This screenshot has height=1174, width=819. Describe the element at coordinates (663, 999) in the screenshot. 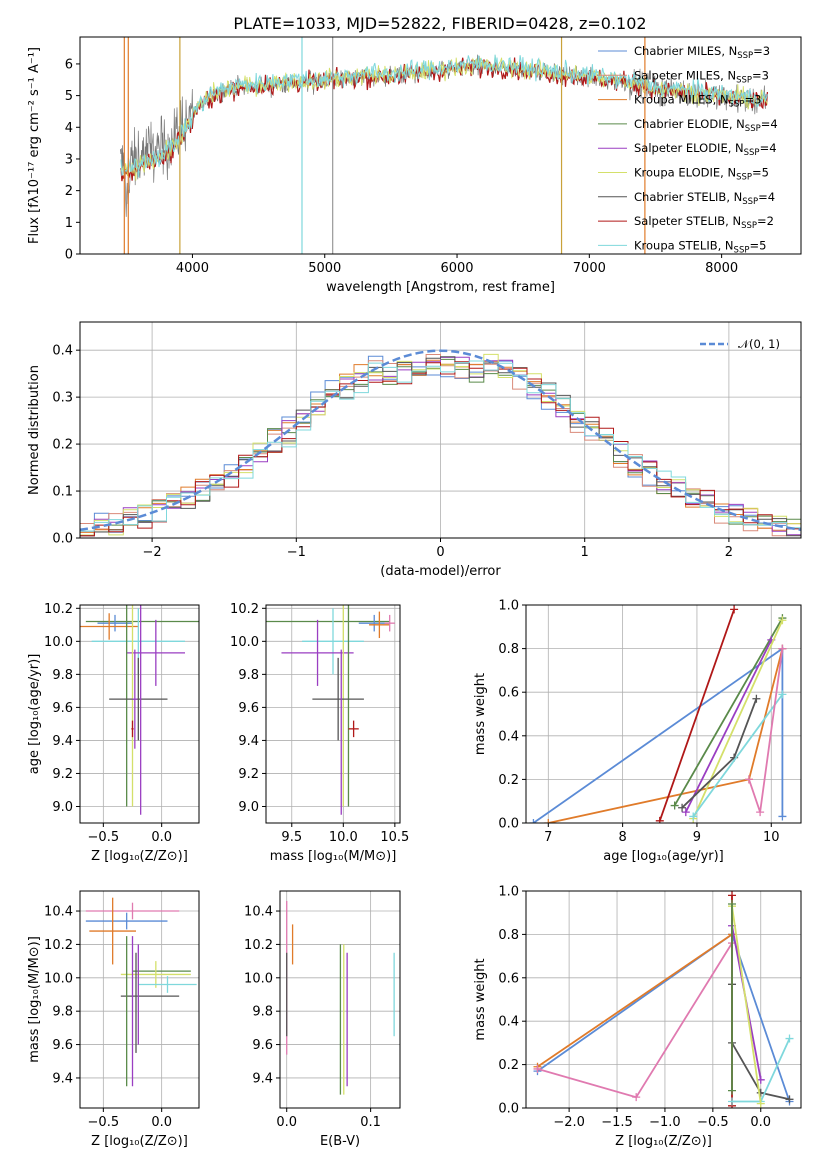

I see `weight-vs-Z-marks` at that location.